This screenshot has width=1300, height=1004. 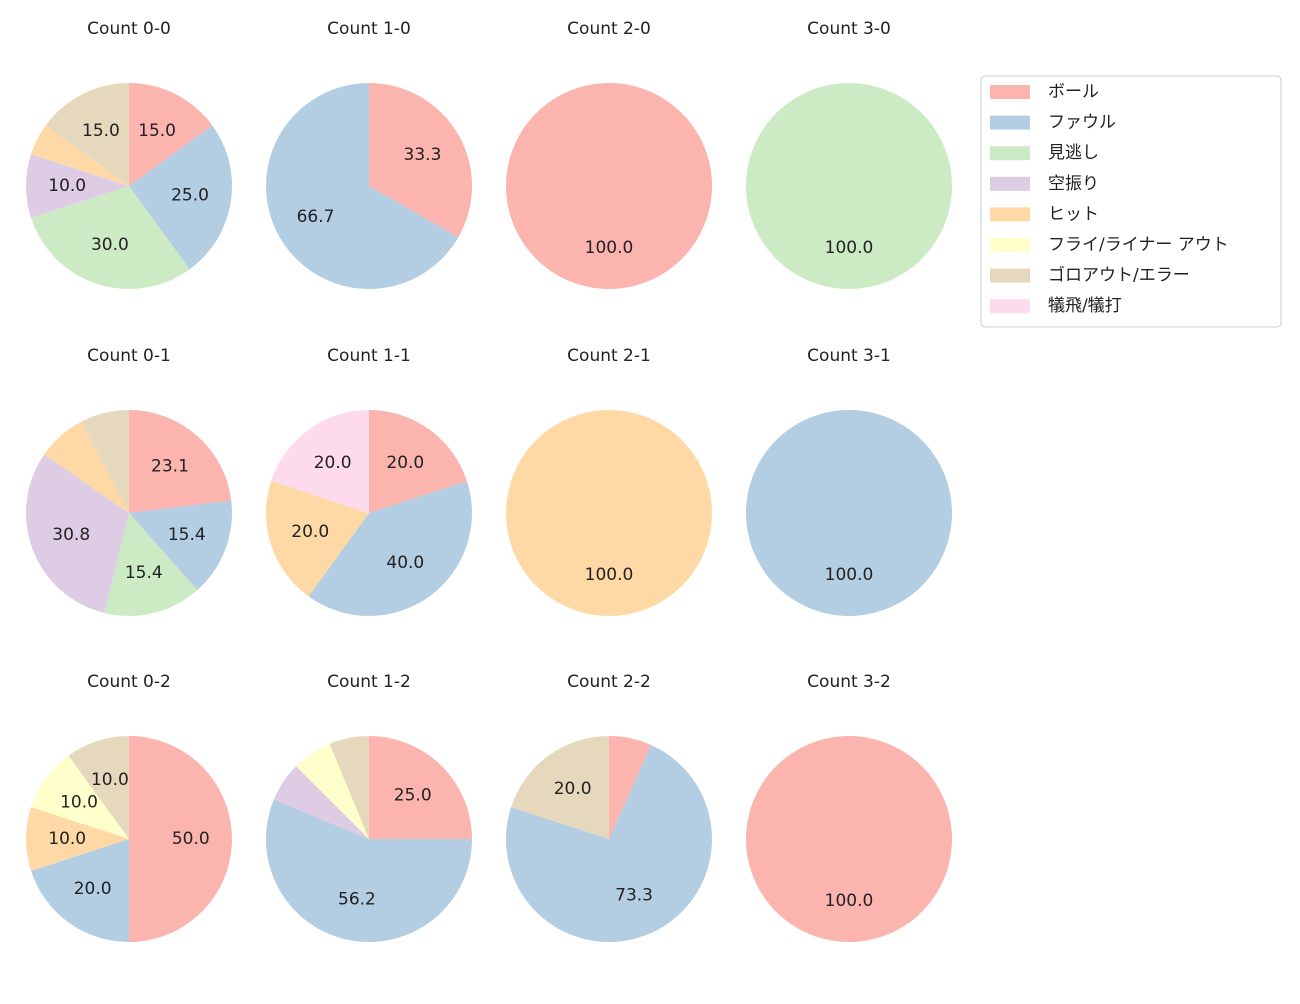 What do you see at coordinates (191, 839) in the screenshot?
I see `value-label: 50.0` at bounding box center [191, 839].